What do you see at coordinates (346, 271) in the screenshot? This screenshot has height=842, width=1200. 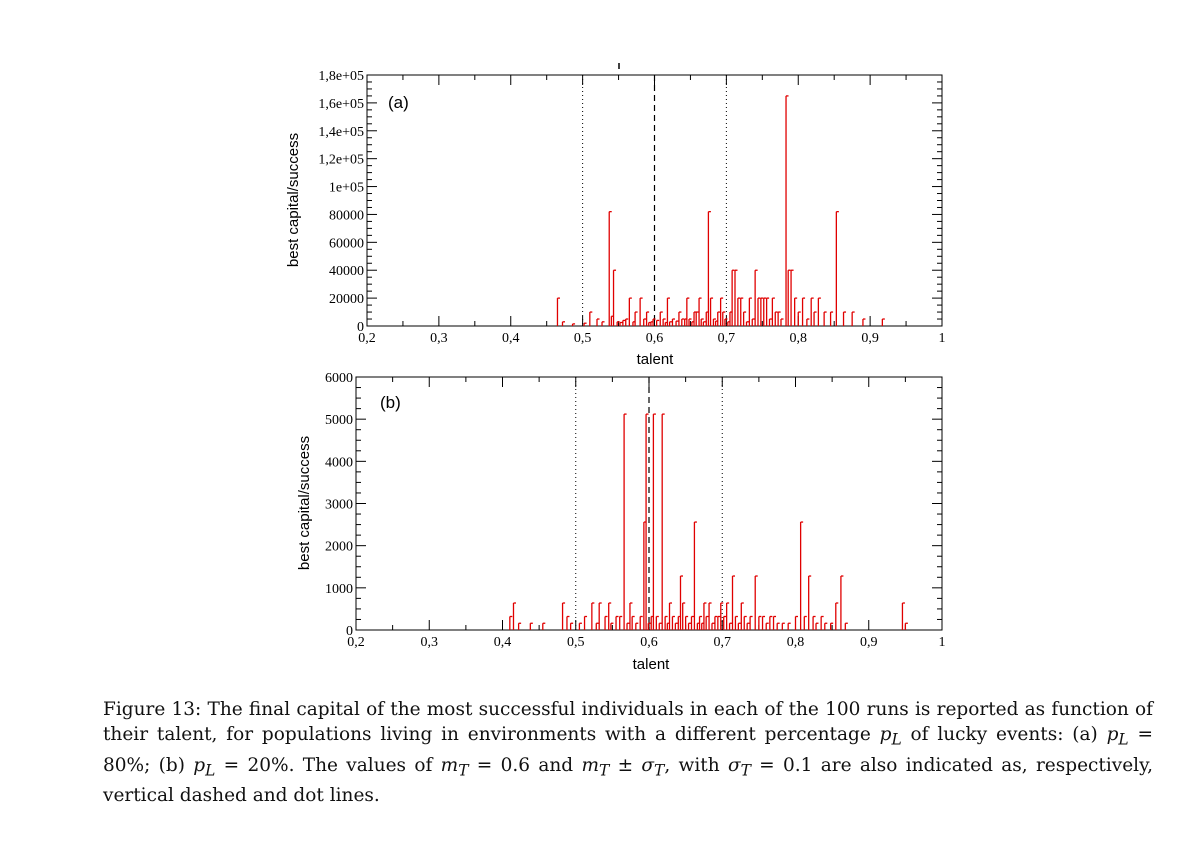 I see `panel-a-y-tick-label: 40000` at bounding box center [346, 271].